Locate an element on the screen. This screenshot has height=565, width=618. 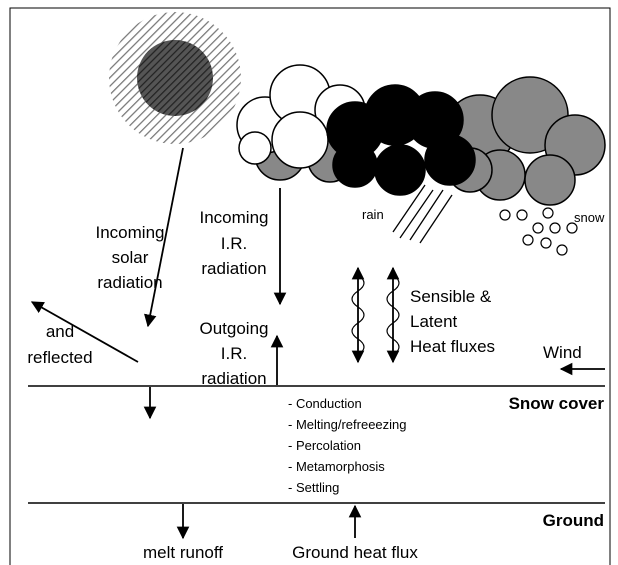
sun is located at coordinates (175, 78).